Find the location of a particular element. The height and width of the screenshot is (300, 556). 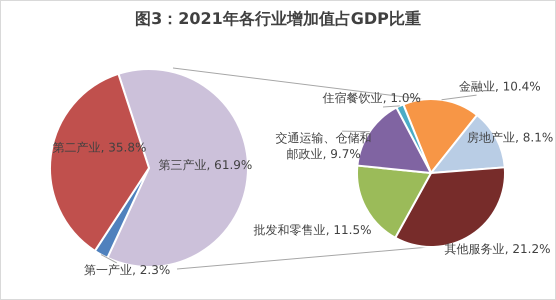

chart-title: 图3：2021年各行业增加值占GDP比重 is located at coordinates (278, 19).